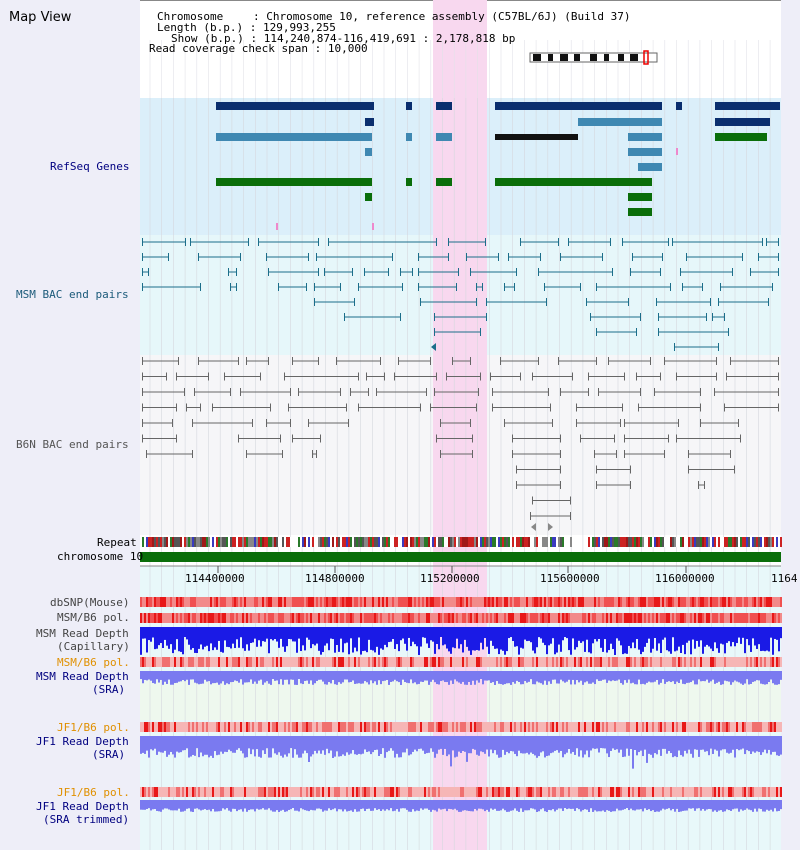 The width and height of the screenshot is (800, 850). What do you see at coordinates (93, 617) in the screenshot?
I see `track-label-msm-b6-pol-1: MSM/B6 pol.` at bounding box center [93, 617].